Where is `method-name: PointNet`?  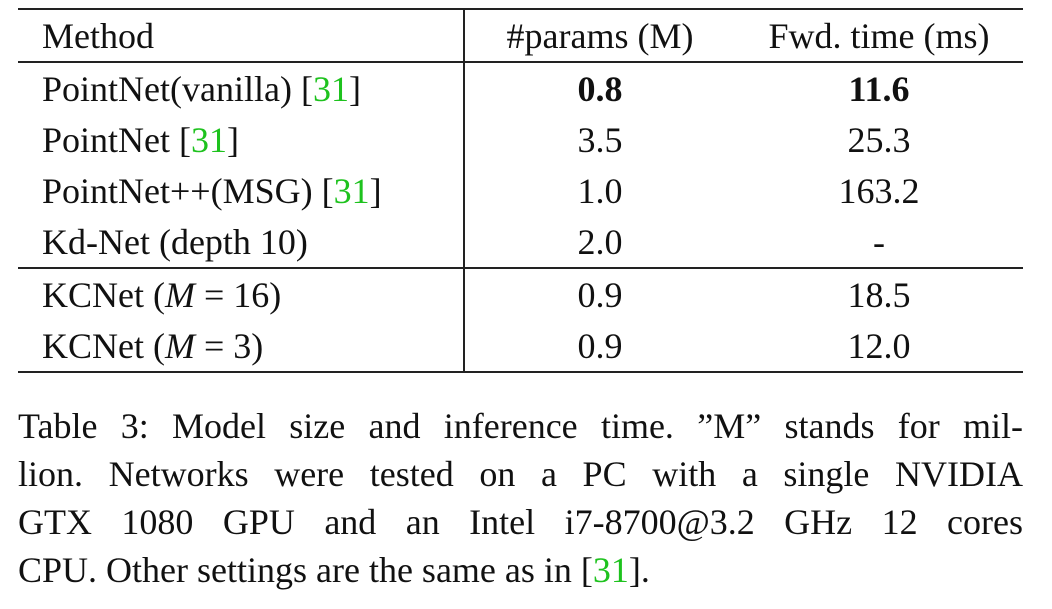
method-name: PointNet is located at coordinates (111, 139).